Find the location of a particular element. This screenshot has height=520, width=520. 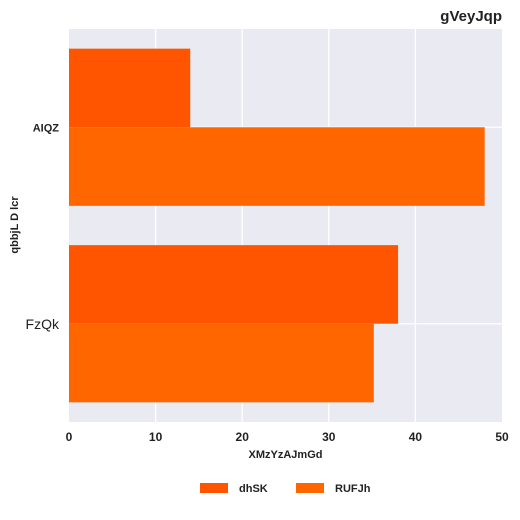

chart-title: gVeyJqp is located at coordinates (471, 16).